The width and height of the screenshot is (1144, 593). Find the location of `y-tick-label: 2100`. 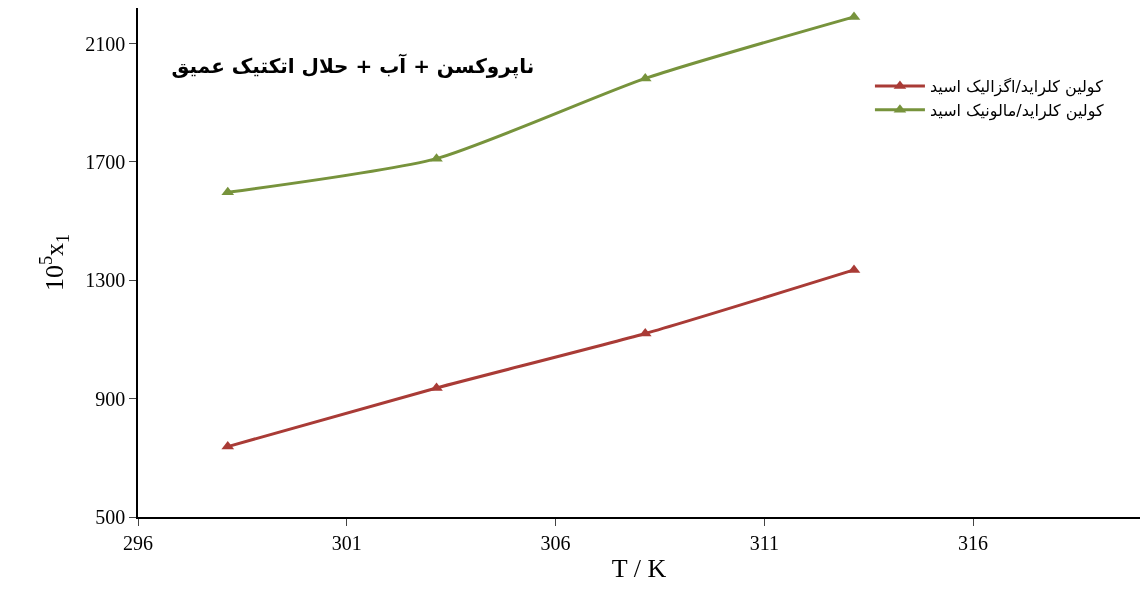

y-tick-label: 2100 is located at coordinates (105, 43).